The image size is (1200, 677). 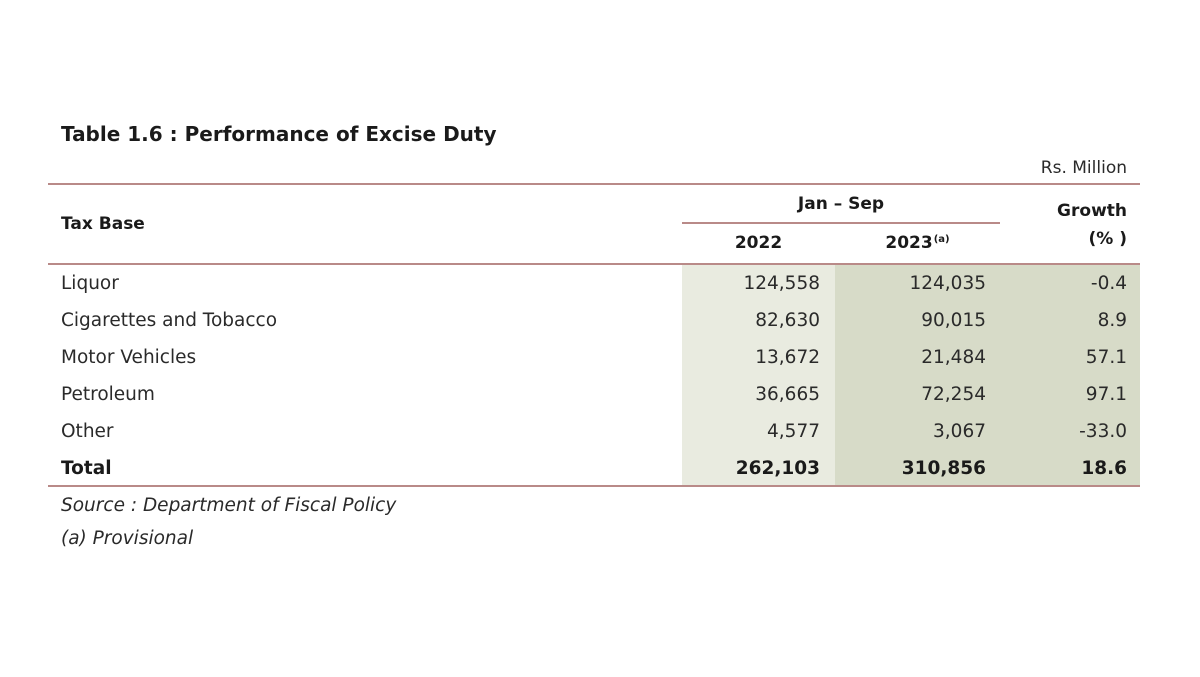 What do you see at coordinates (1103, 431) in the screenshot?
I see `value-growth: -33.0` at bounding box center [1103, 431].